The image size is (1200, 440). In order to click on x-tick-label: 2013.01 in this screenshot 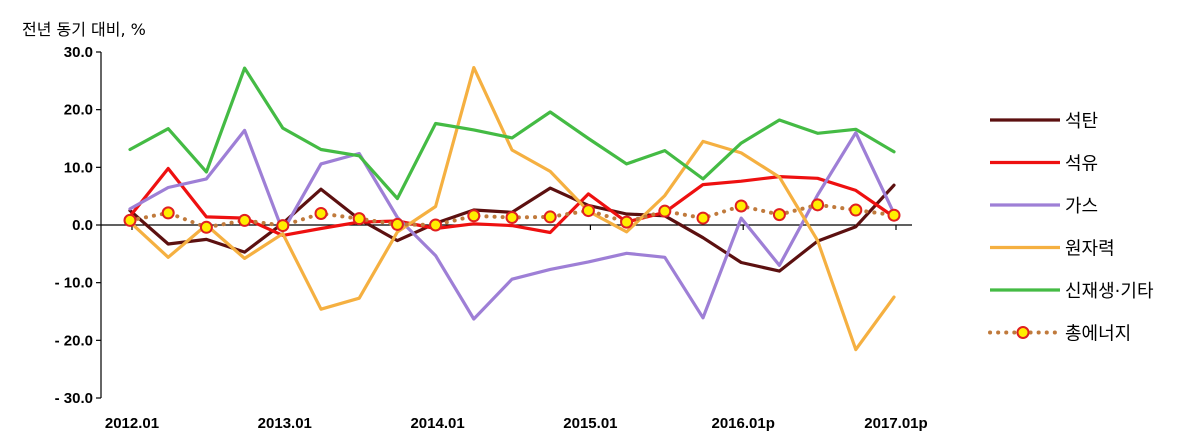, I will do `click(285, 423)`.